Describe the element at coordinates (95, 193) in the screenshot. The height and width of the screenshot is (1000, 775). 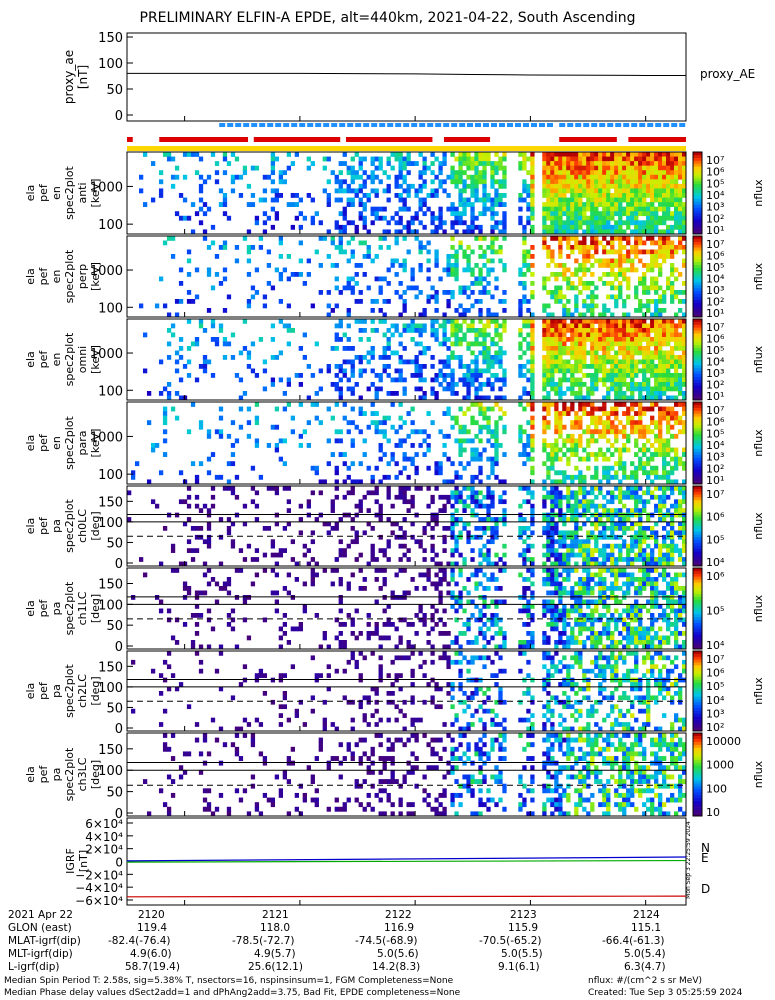
I see `panel-axis-label: [keV]` at that location.